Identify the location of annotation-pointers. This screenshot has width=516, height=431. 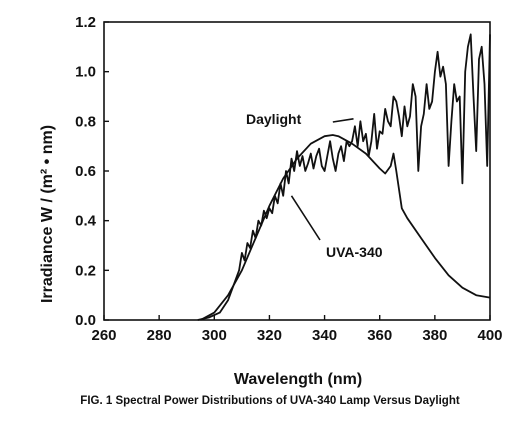
(322, 179).